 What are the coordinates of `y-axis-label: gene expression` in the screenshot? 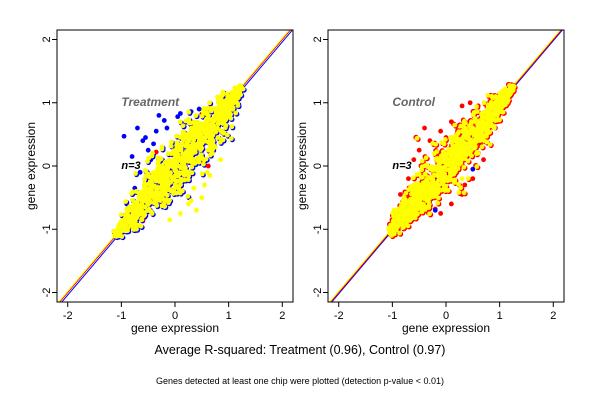 It's located at (302, 166).